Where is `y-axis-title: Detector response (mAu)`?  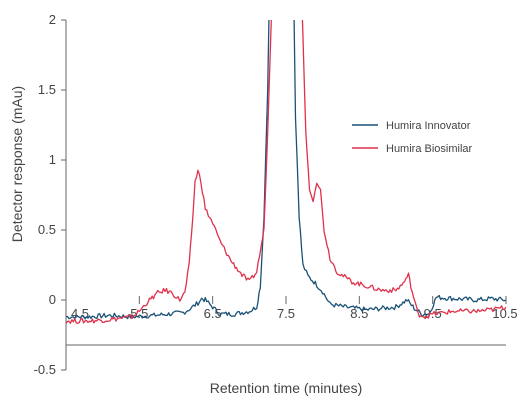 y-axis-title: Detector response (mAu) is located at coordinates (17, 164).